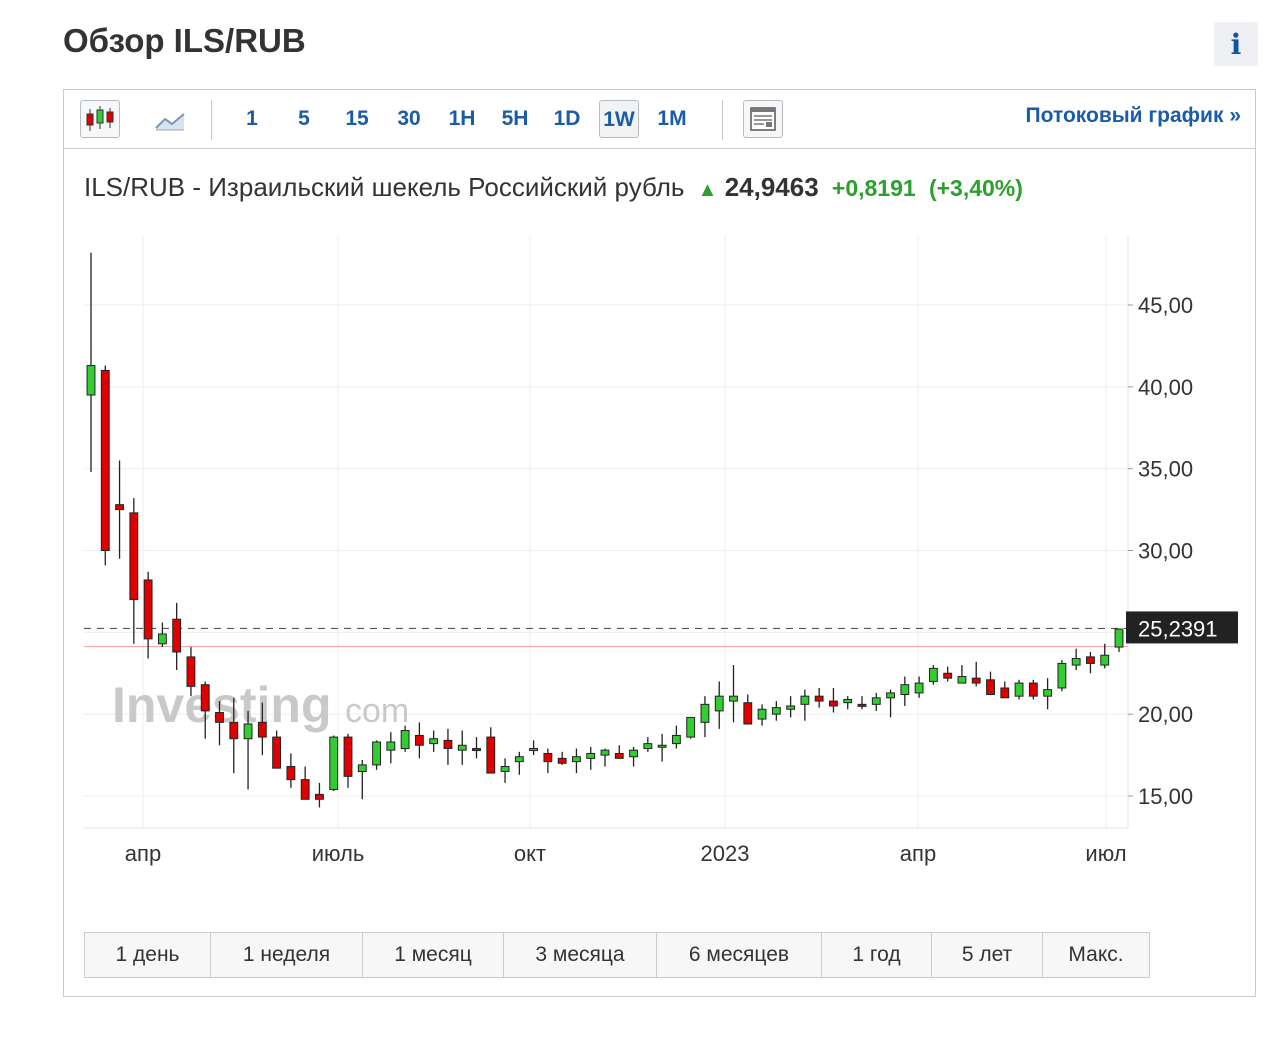  Describe the element at coordinates (619, 119) in the screenshot. I see `interval-1w: 1W` at that location.